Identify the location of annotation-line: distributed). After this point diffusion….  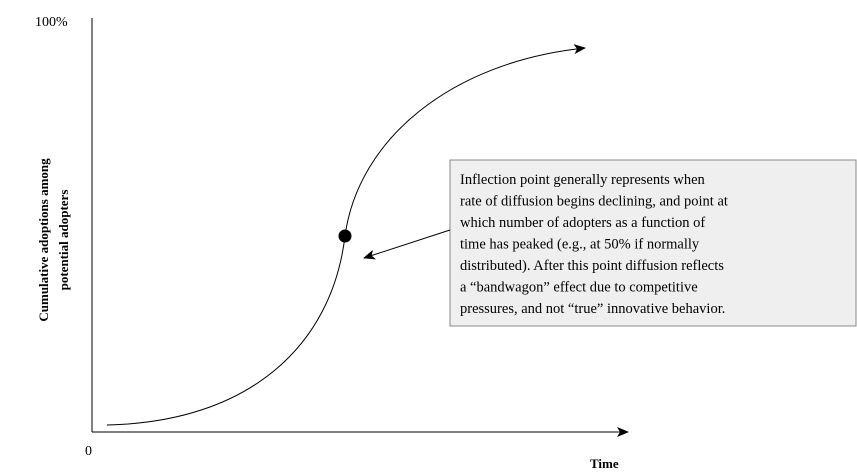
(592, 266).